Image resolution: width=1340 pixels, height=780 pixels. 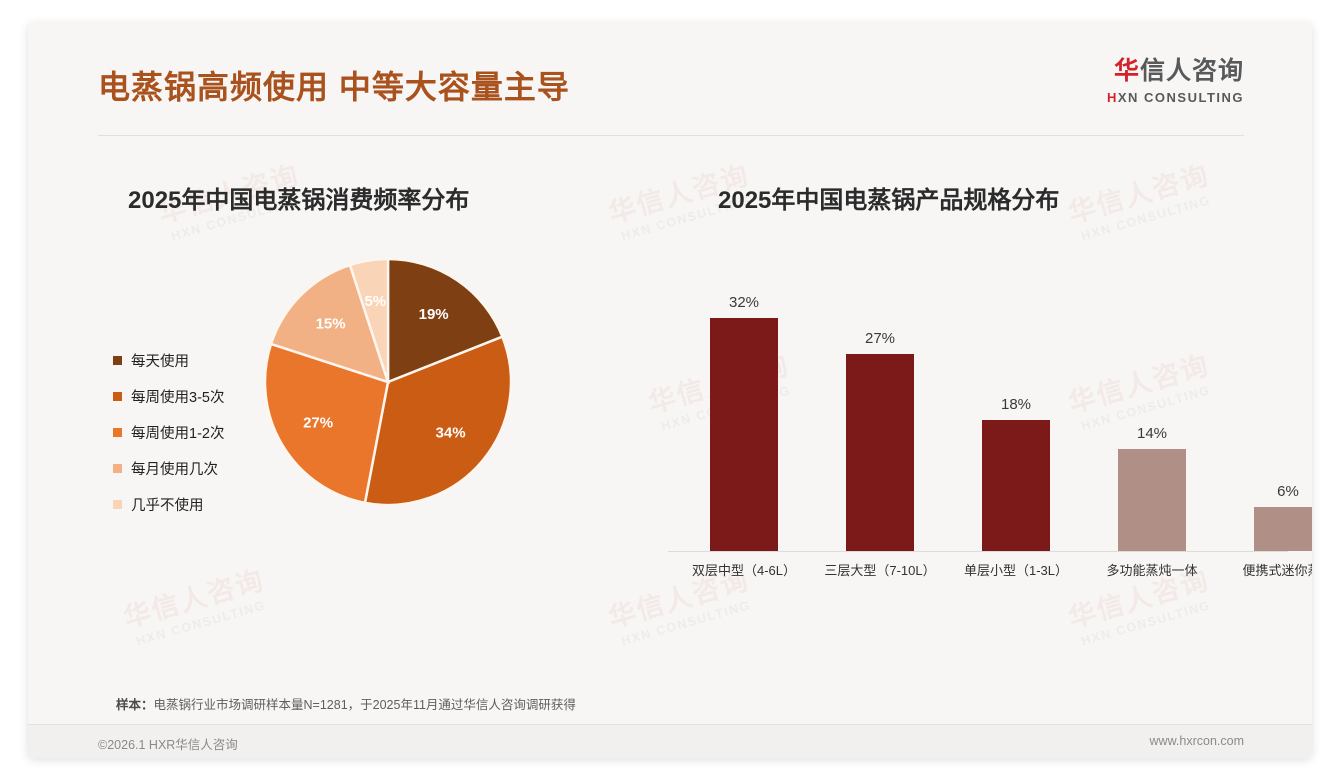 I want to click on brand-logo-en: HXN CONSULTING, so click(x=1175, y=97).